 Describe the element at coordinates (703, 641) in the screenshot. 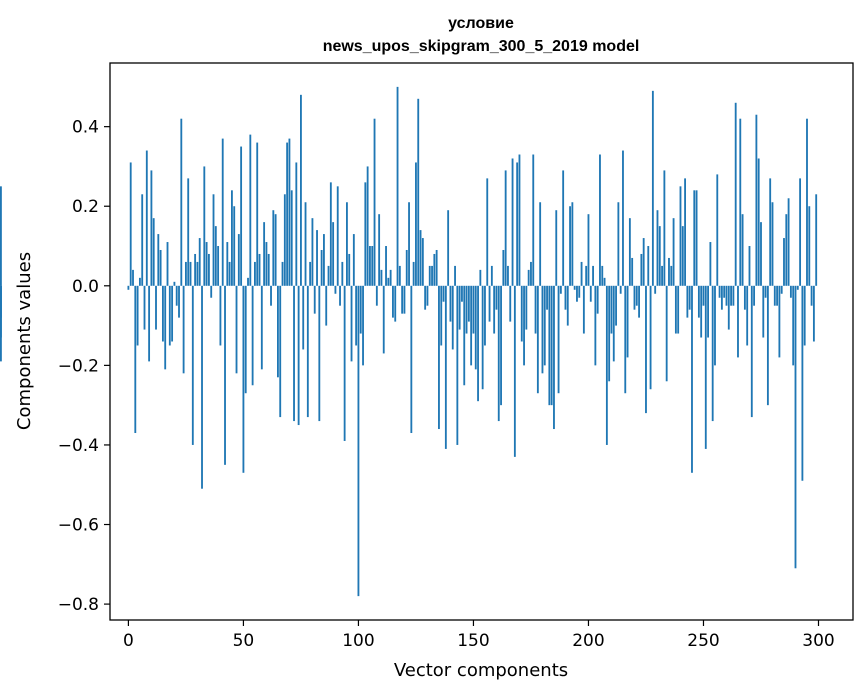

I see `x-tick-label: 250` at that location.